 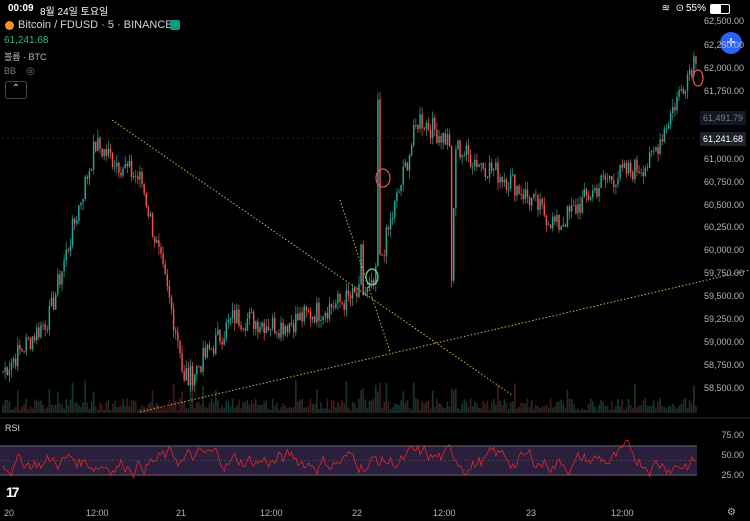 What do you see at coordinates (13, 428) in the screenshot?
I see `rsi-label: RSI` at bounding box center [13, 428].